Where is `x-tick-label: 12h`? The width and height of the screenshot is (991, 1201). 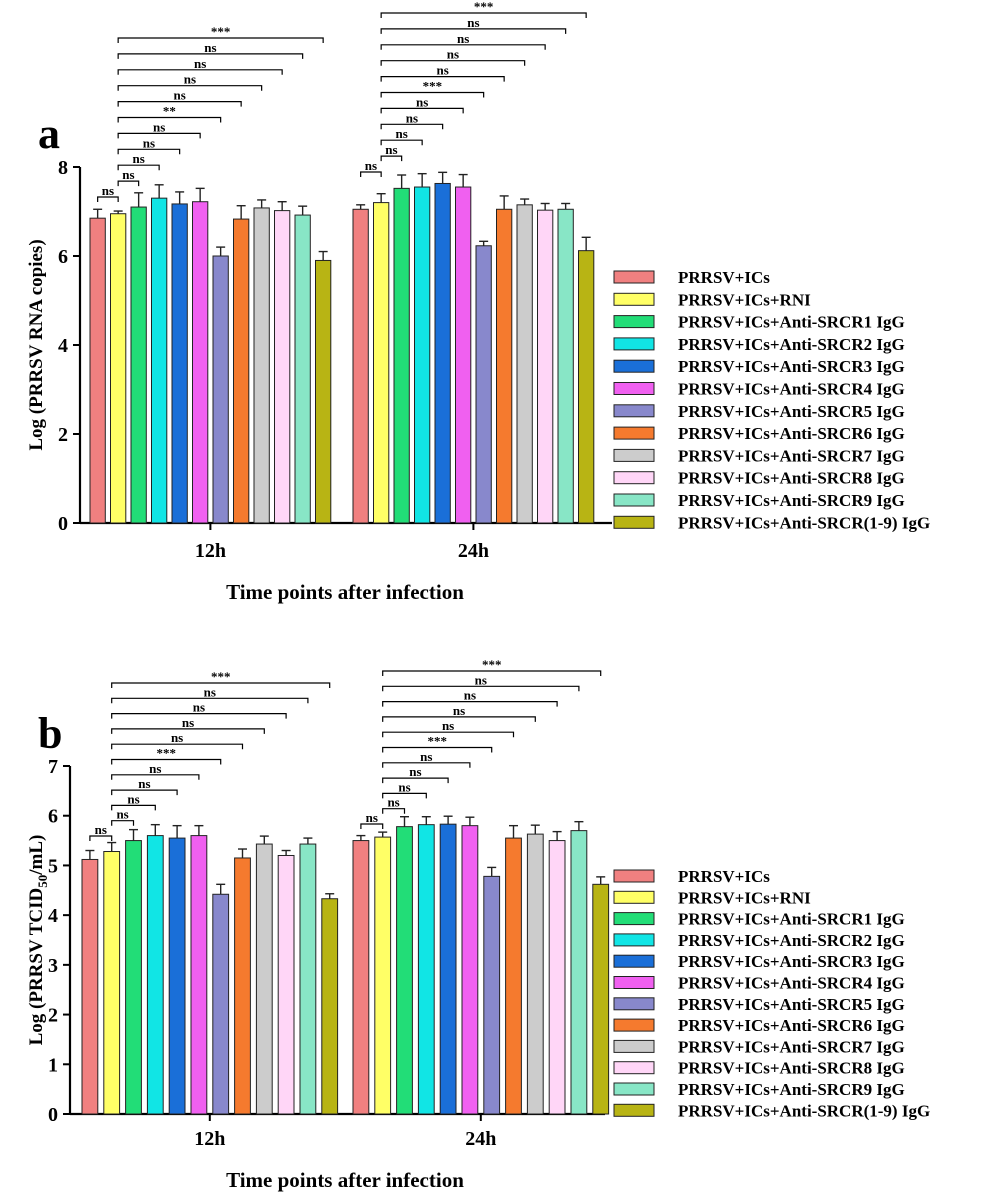
x-tick-label: 12h is located at coordinates (210, 551).